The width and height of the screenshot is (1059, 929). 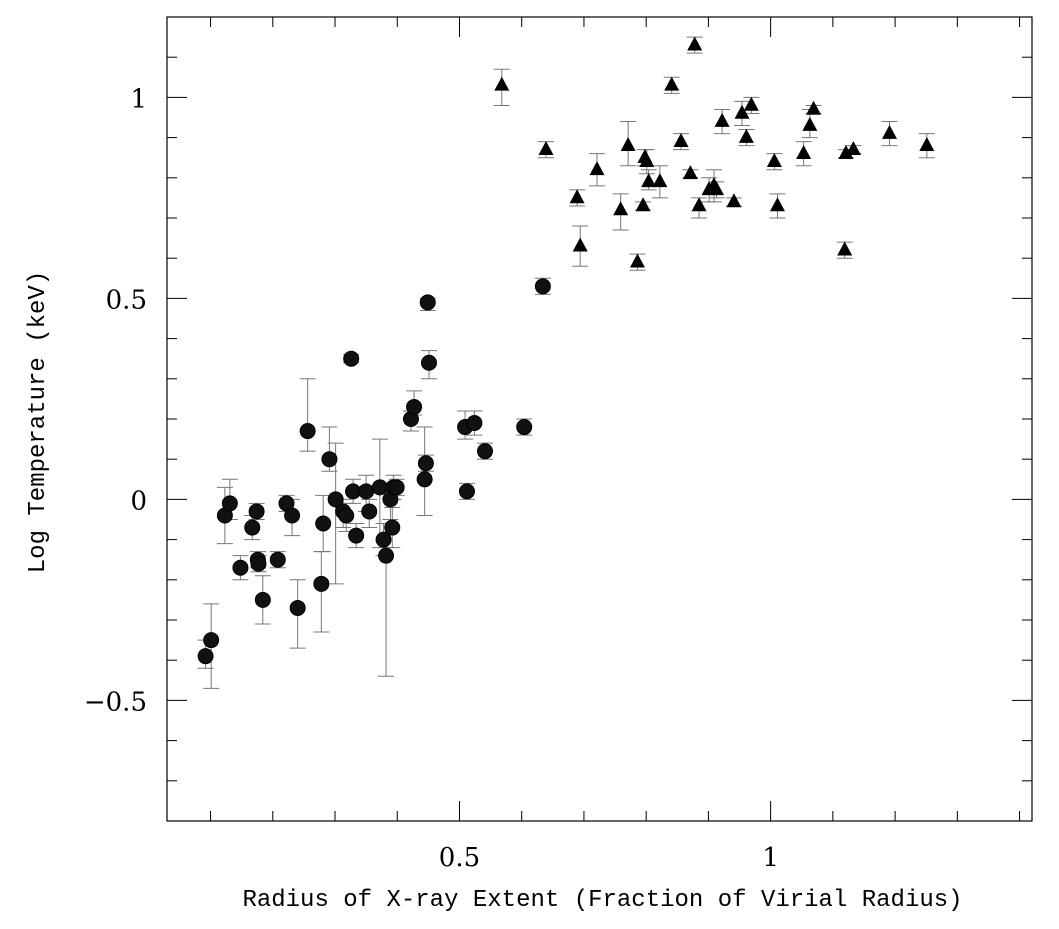 What do you see at coordinates (38, 422) in the screenshot?
I see `y-axis-title: Log Temperature (keV)` at bounding box center [38, 422].